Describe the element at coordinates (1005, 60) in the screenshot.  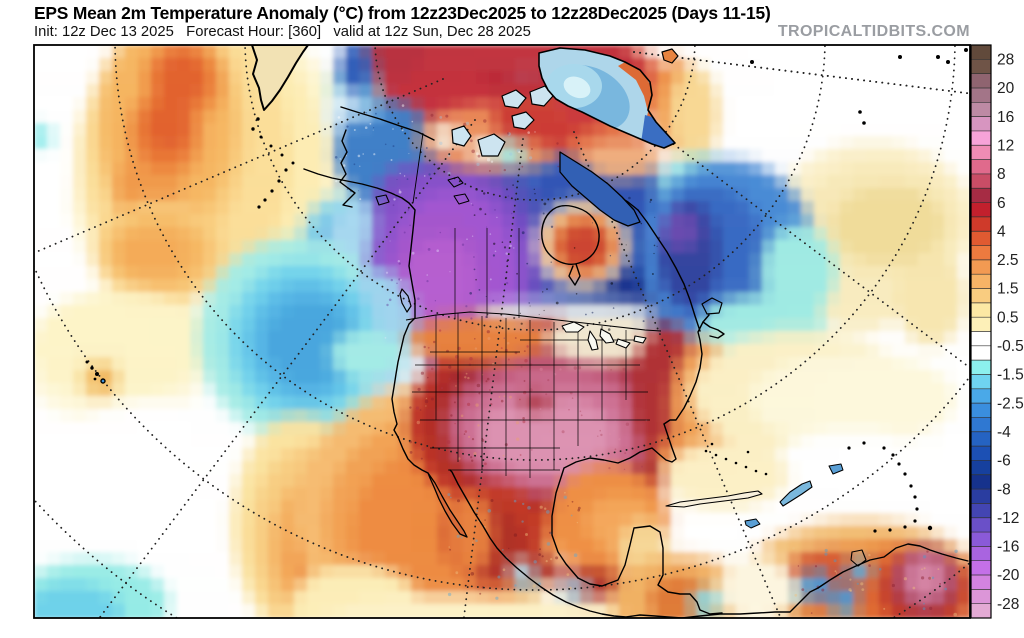
I see `svg-text: 28` at that location.